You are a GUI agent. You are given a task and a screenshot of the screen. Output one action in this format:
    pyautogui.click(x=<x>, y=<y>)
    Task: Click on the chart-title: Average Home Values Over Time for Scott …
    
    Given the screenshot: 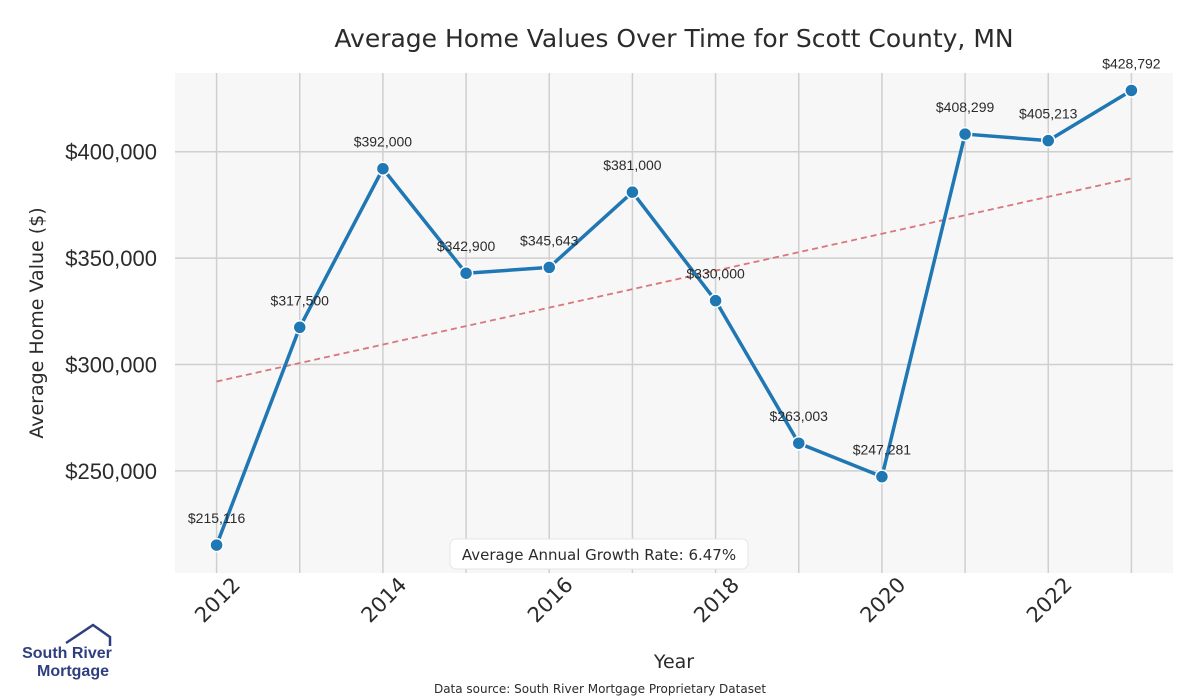 What is the action you would take?
    pyautogui.click(x=673, y=38)
    